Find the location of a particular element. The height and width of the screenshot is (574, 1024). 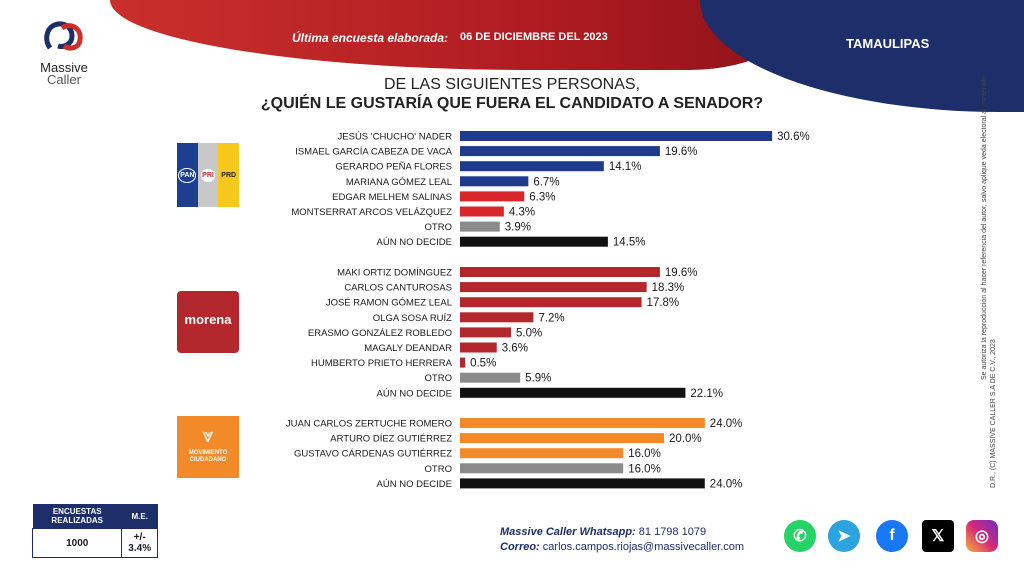

movimiento-ciudadano-logo: ⩔ MOVIMIENTO CIUDADANO is located at coordinates (208, 447).